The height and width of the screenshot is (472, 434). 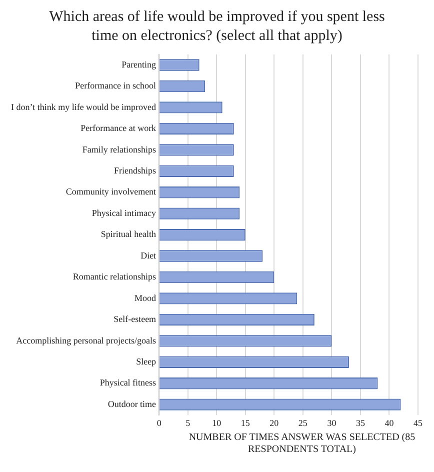 What do you see at coordinates (135, 319) in the screenshot?
I see `y-tick-label: Self-esteem` at bounding box center [135, 319].